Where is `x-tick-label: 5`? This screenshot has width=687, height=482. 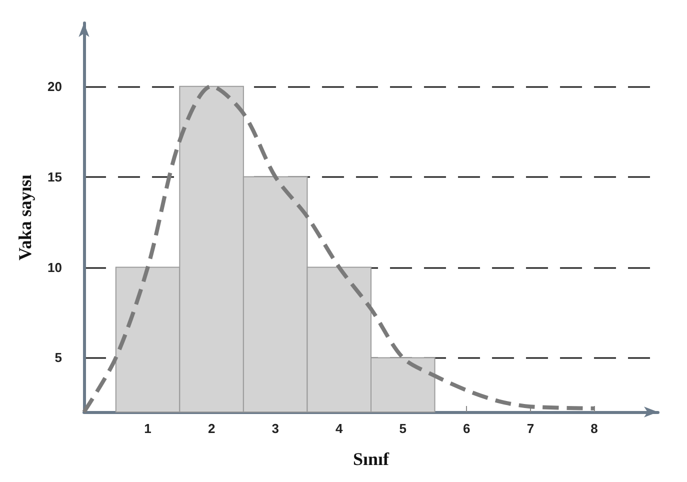
x-tick-label: 5 is located at coordinates (403, 428).